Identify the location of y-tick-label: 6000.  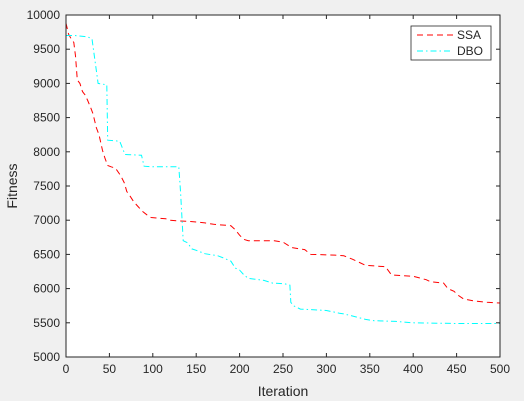
(46, 289).